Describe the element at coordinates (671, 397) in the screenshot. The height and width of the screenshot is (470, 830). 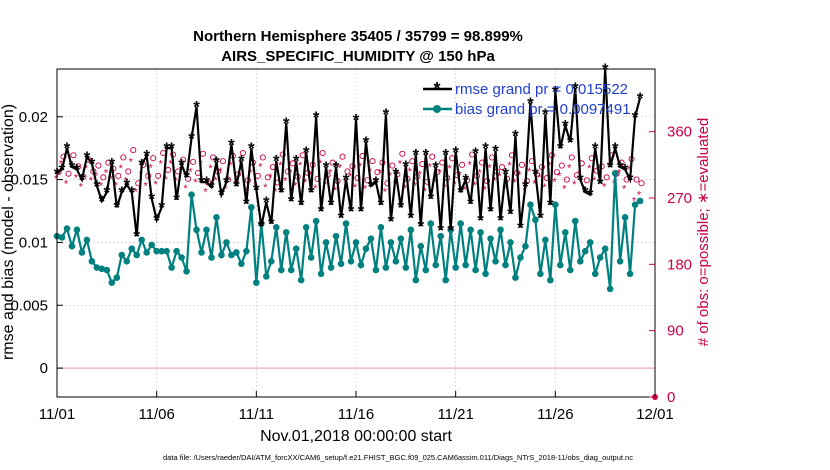
I see `right-y-tick-label: 0` at that location.